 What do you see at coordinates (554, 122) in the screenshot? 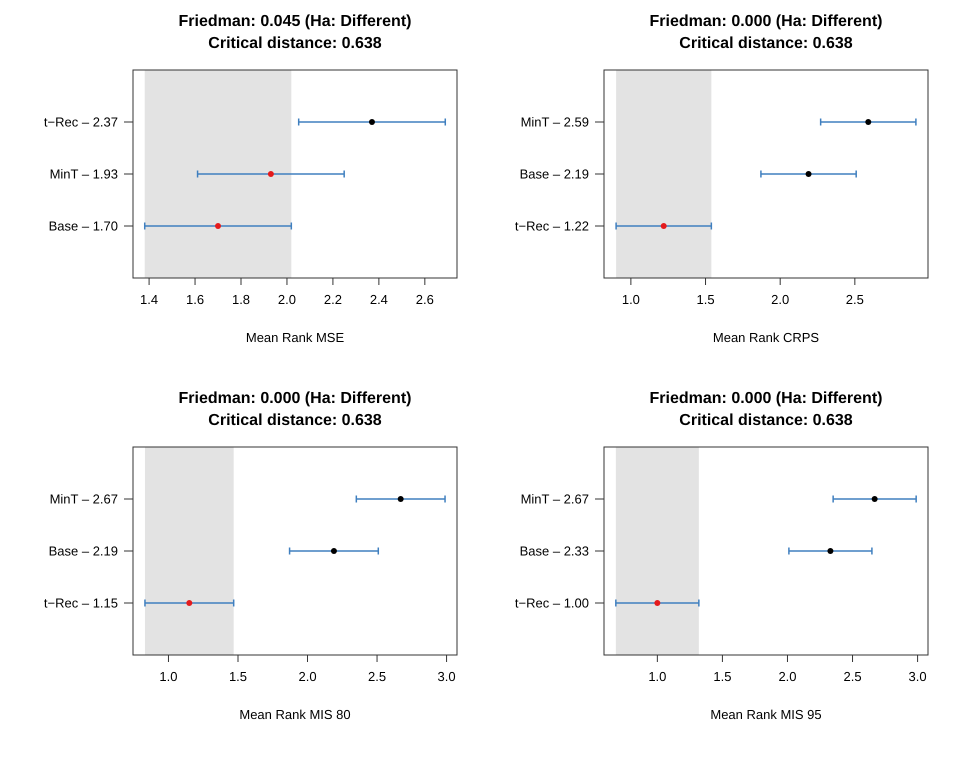
I see `y-tick-label: MinT – 2.59` at bounding box center [554, 122].